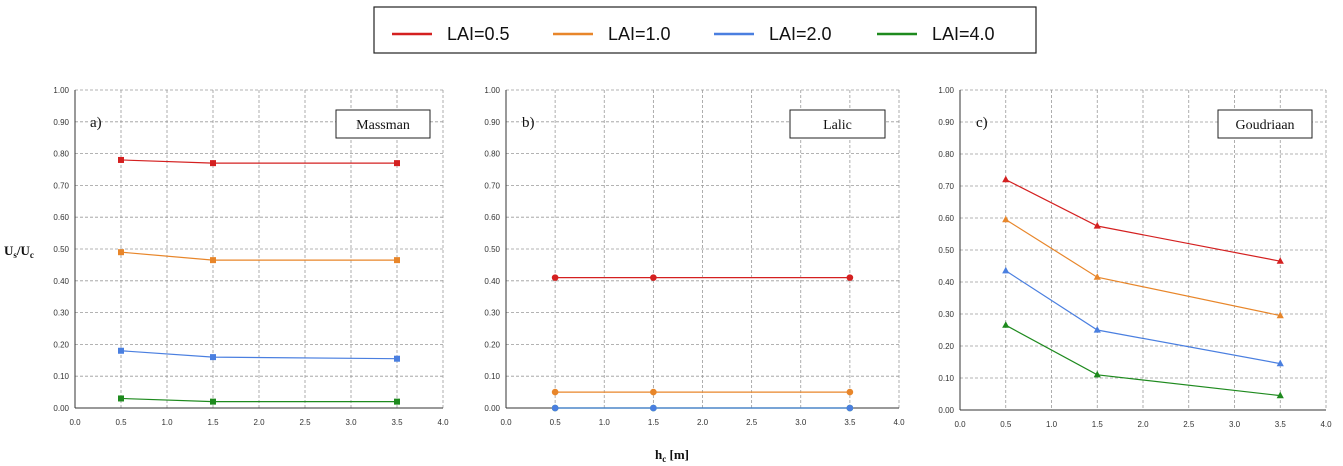  I want to click on panel-letter: c), so click(982, 123).